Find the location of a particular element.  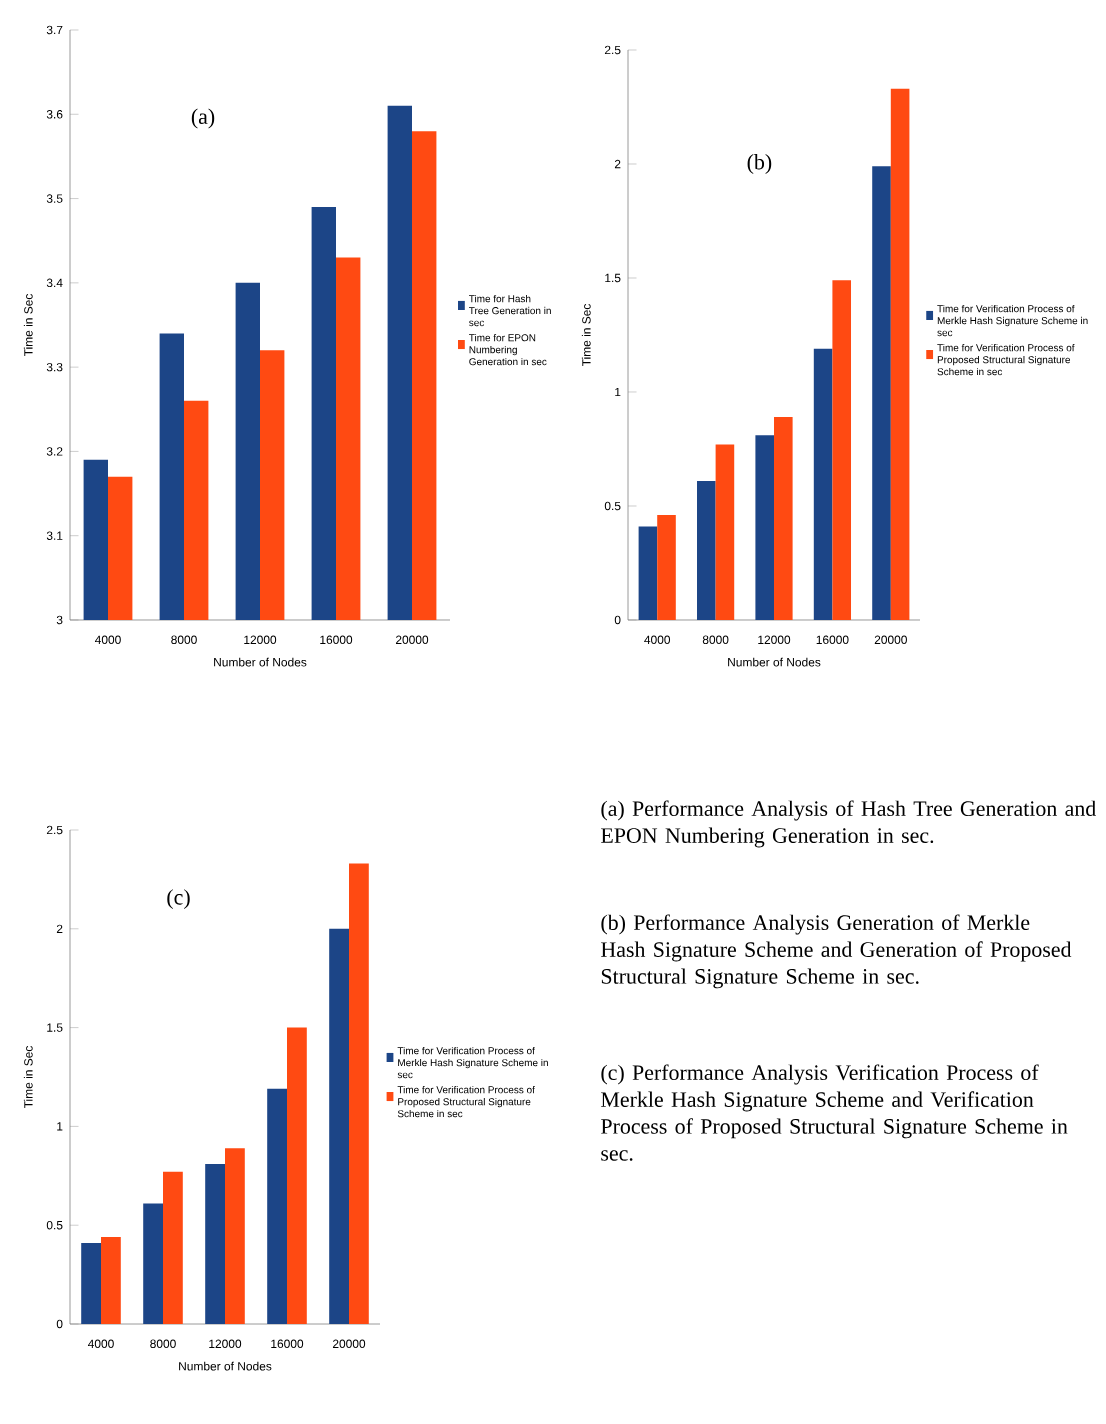

text: (b) Performance Analysis Generation of Merkle Hash Signature Scheme and Generation of Proposed Structural Signature Scheme in sec. is located at coordinates (836, 951).